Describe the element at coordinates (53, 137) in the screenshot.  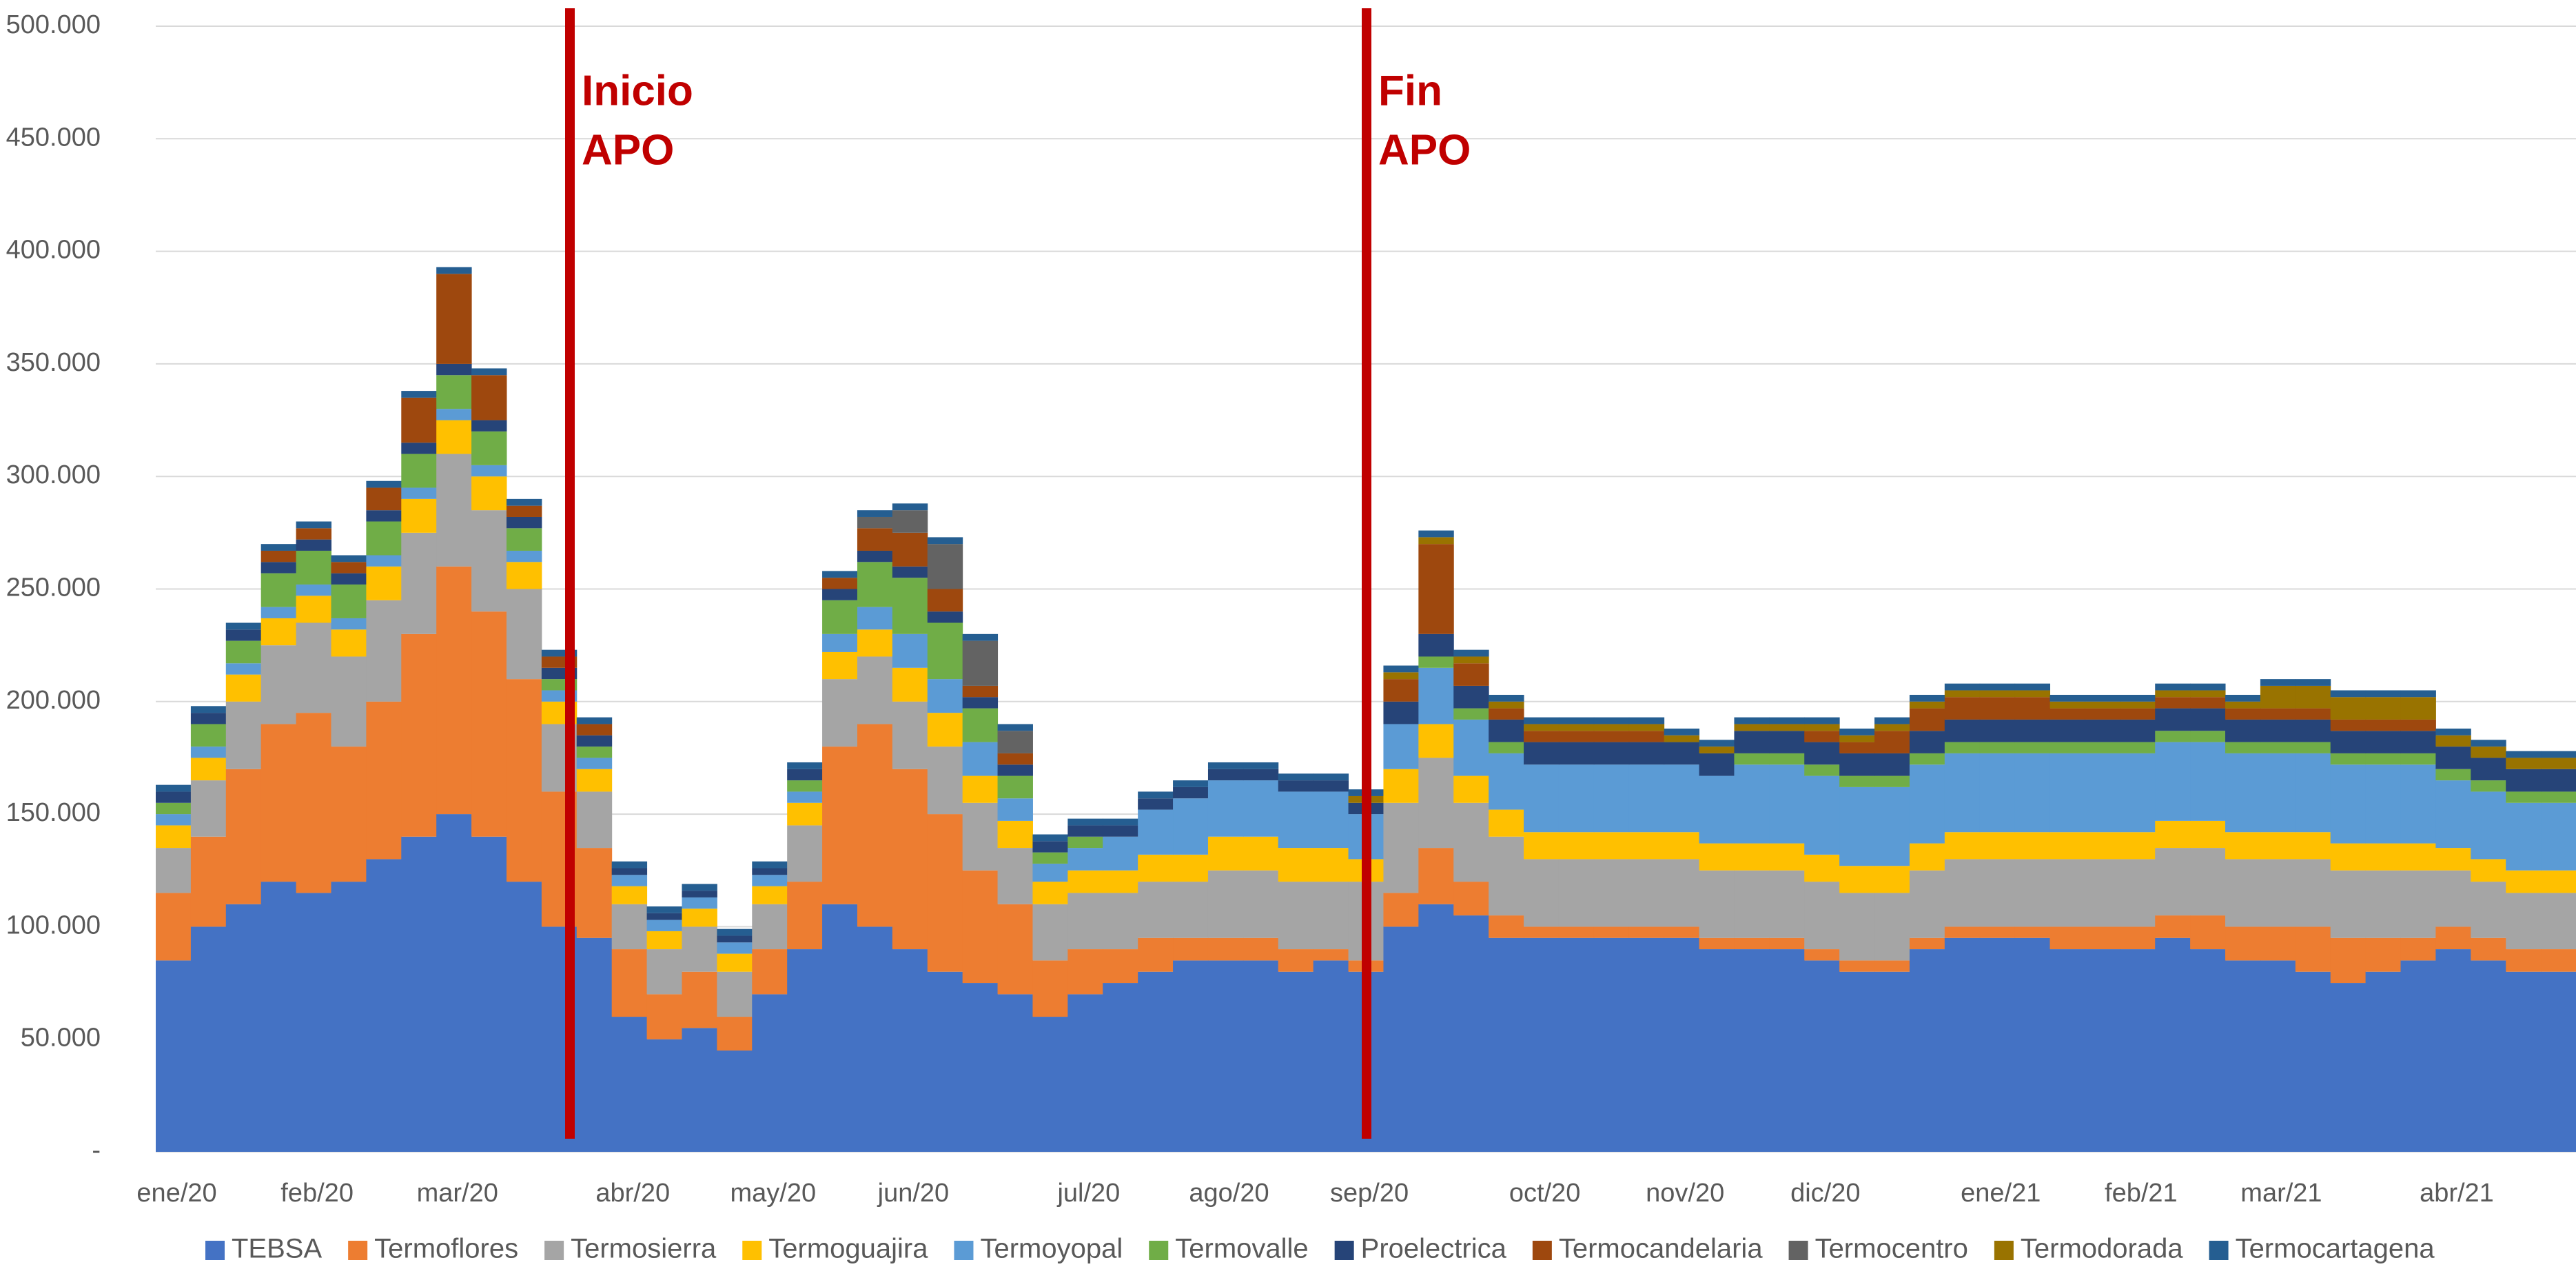
I see `y-tick-label: 450.000` at that location.